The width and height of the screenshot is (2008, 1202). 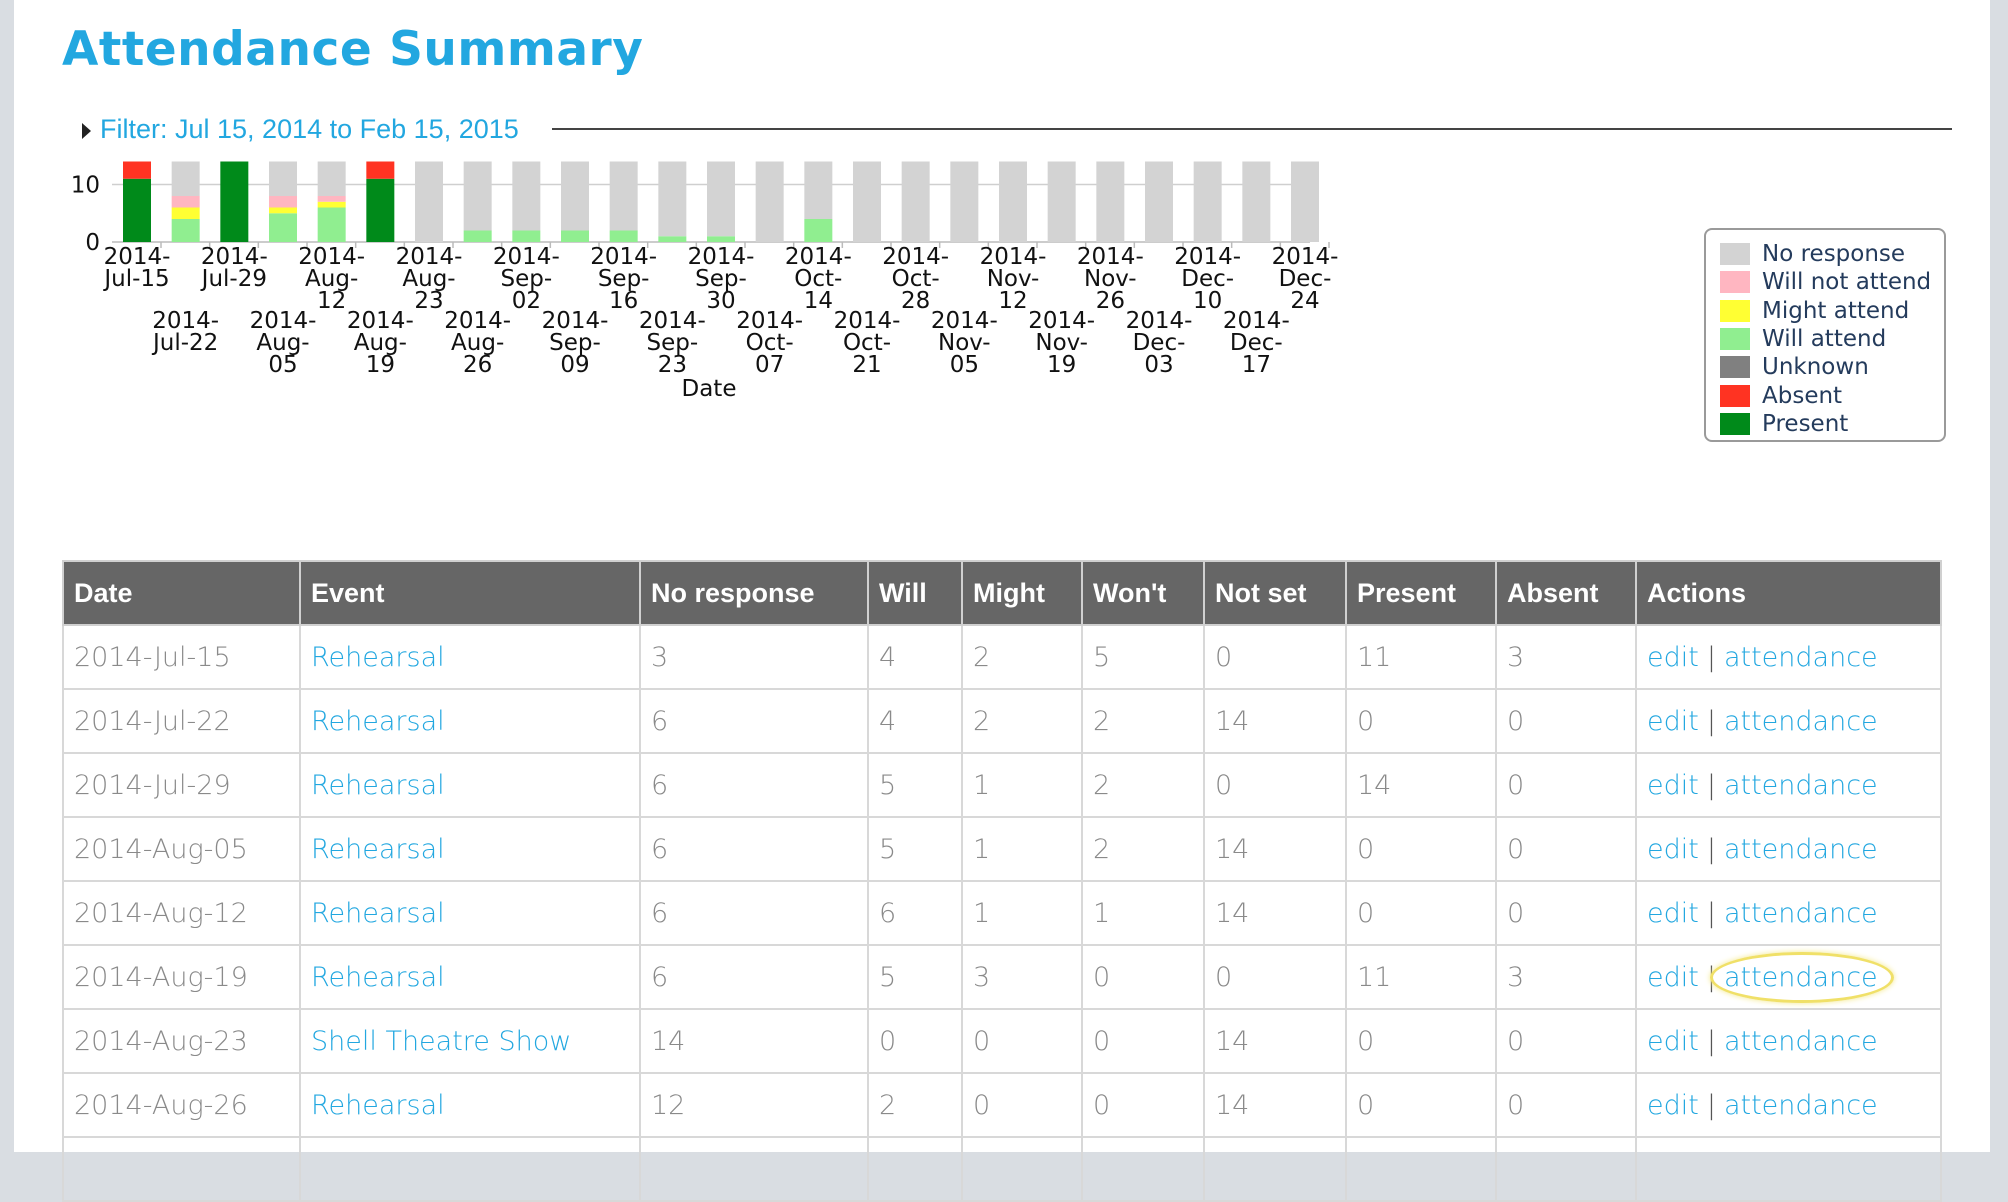 What do you see at coordinates (135, 279) in the screenshot?
I see `x-tick-label: Jul-15` at bounding box center [135, 279].